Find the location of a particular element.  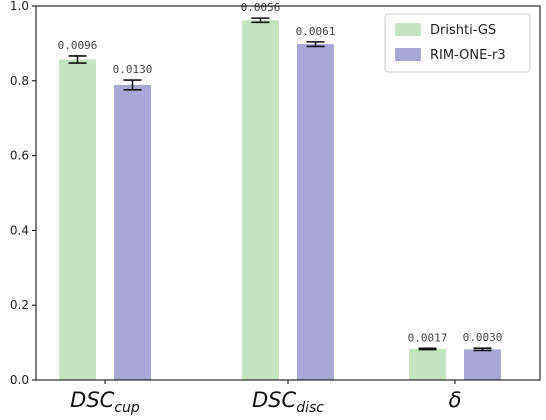

x-tick-label-sub-0: cup is located at coordinates (127, 408).